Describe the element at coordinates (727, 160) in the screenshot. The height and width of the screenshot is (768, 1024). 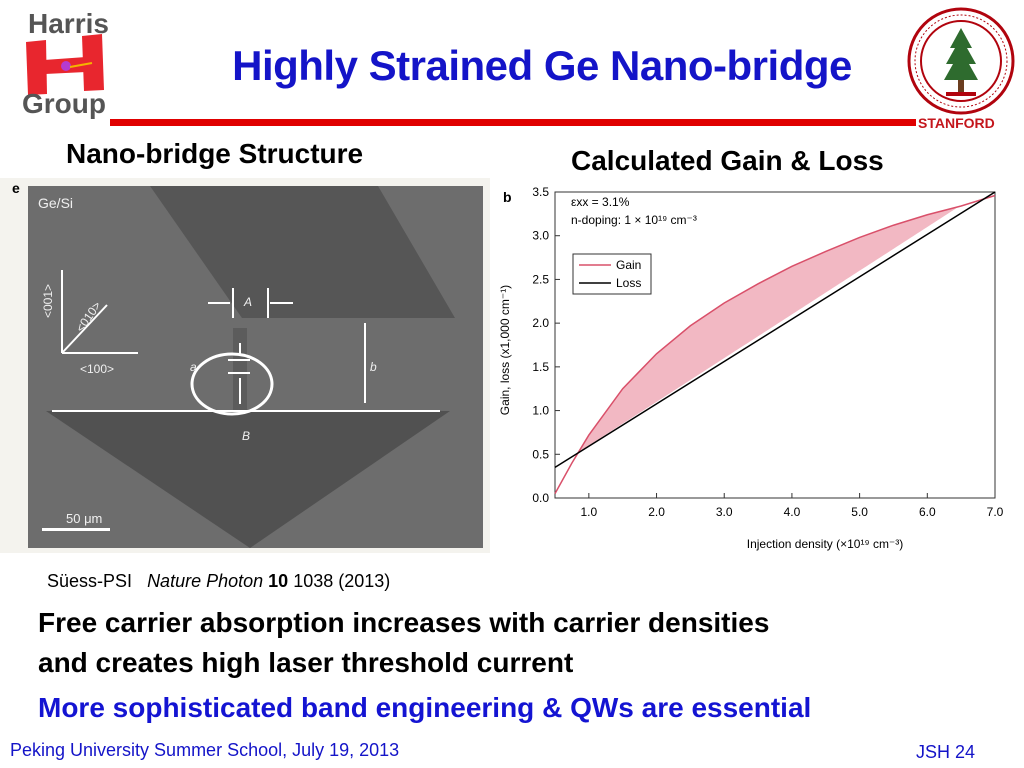
I see `heading-calculated-gain-loss: Calculated Gain & Loss` at that location.